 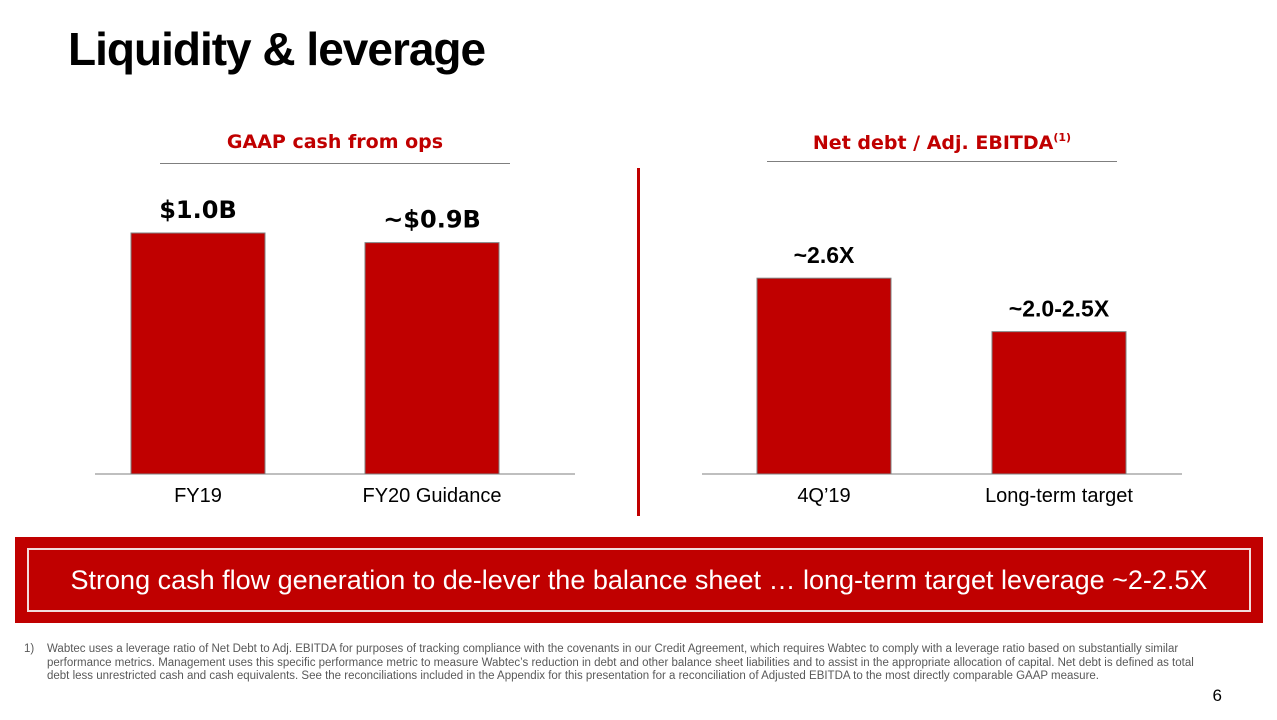 What do you see at coordinates (933, 143) in the screenshot?
I see `chart-title-text: Net debt / Adj. EBITDA` at bounding box center [933, 143].